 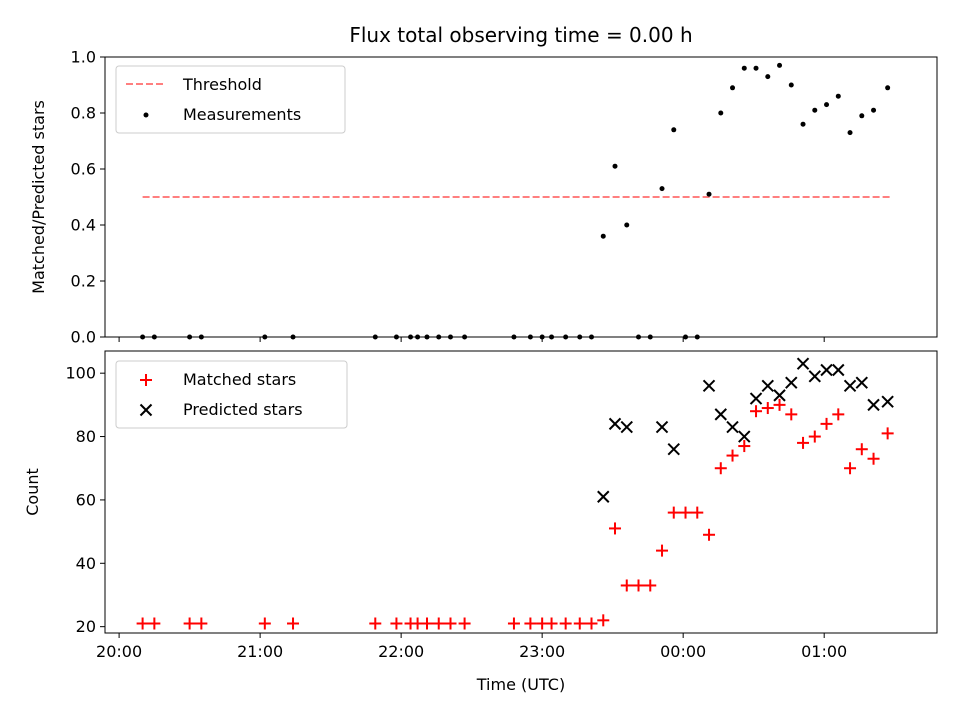 I want to click on legend-predicted-swatch, so click(x=146, y=410).